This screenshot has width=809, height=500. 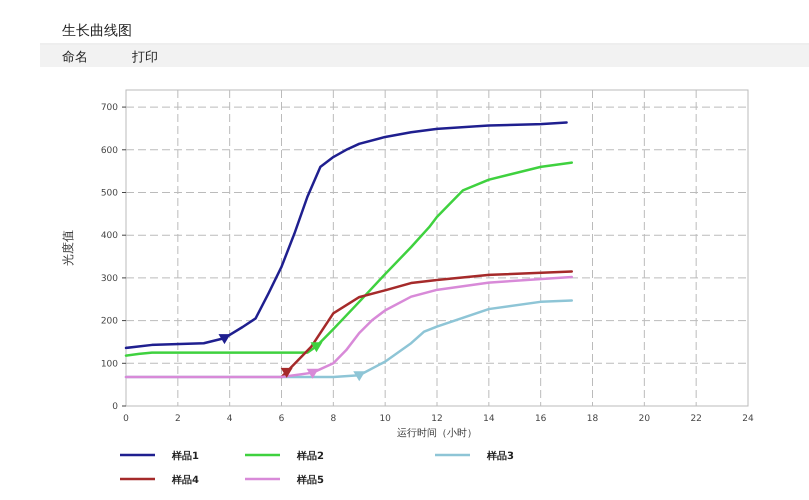 I want to click on x-tick-label: 20, so click(x=644, y=419).